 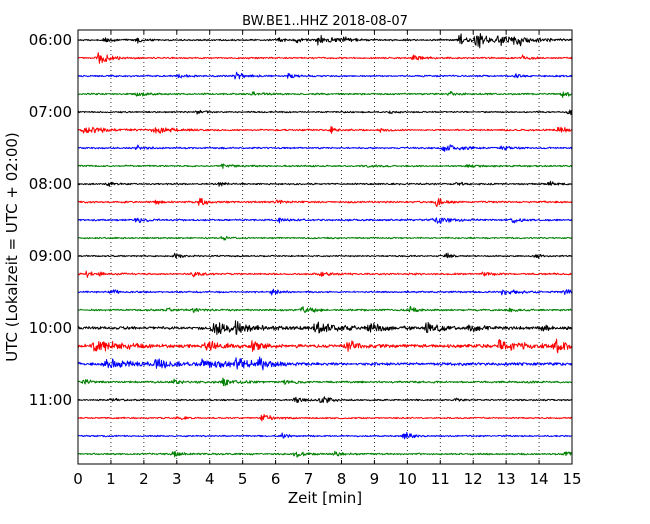 I want to click on x-tick-label-7: 7, so click(x=309, y=479).